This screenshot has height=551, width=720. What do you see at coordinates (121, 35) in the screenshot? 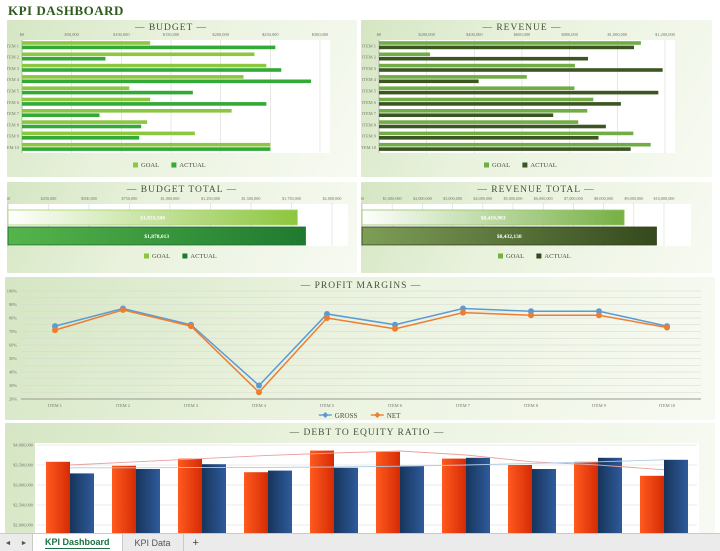
I see `svg-text: $100,000` at bounding box center [121, 35].